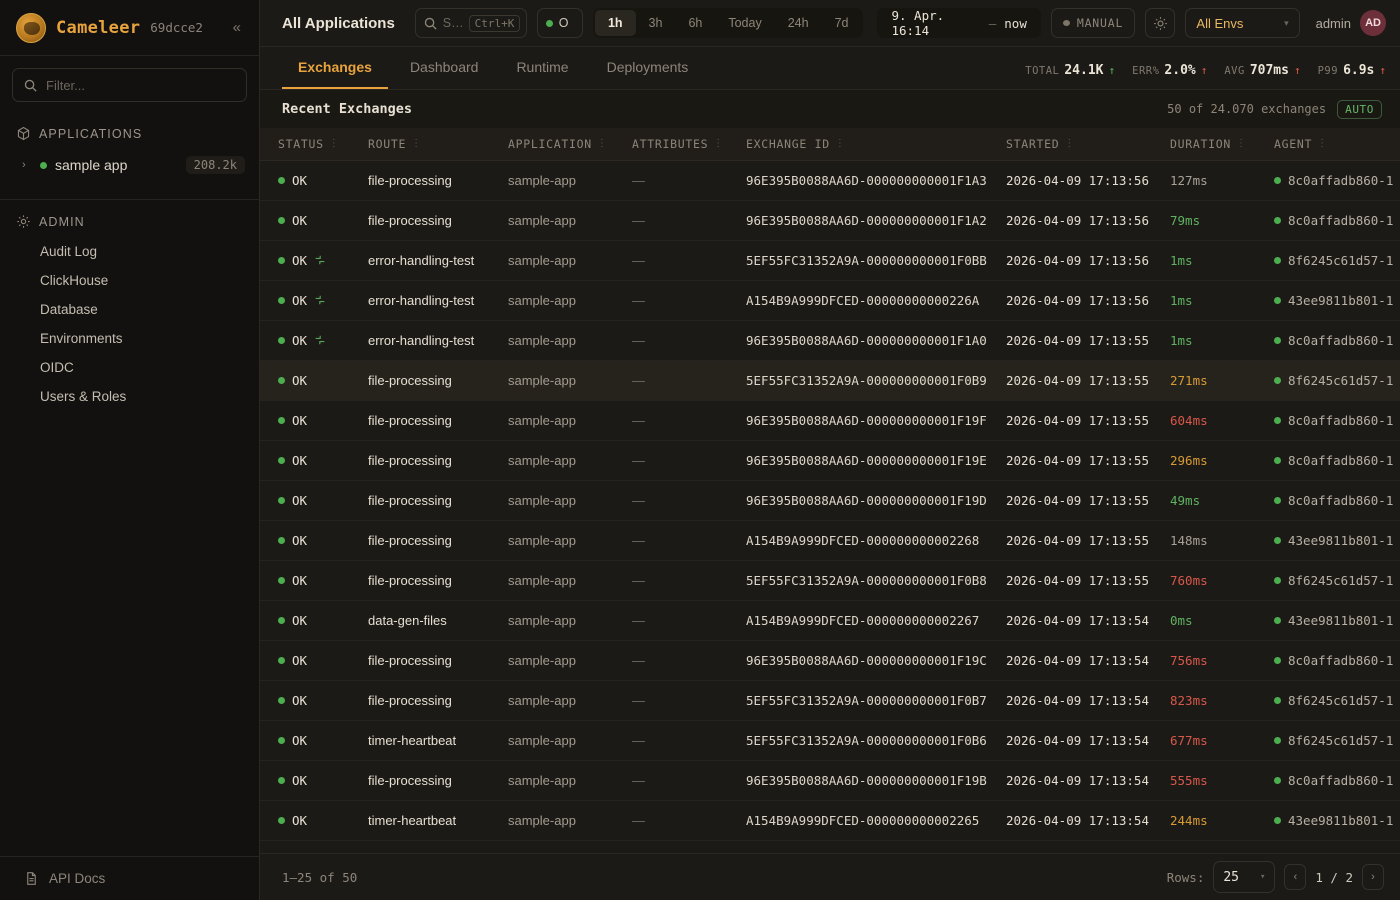  Describe the element at coordinates (43, 165) in the screenshot. I see `app-status-dot` at that location.